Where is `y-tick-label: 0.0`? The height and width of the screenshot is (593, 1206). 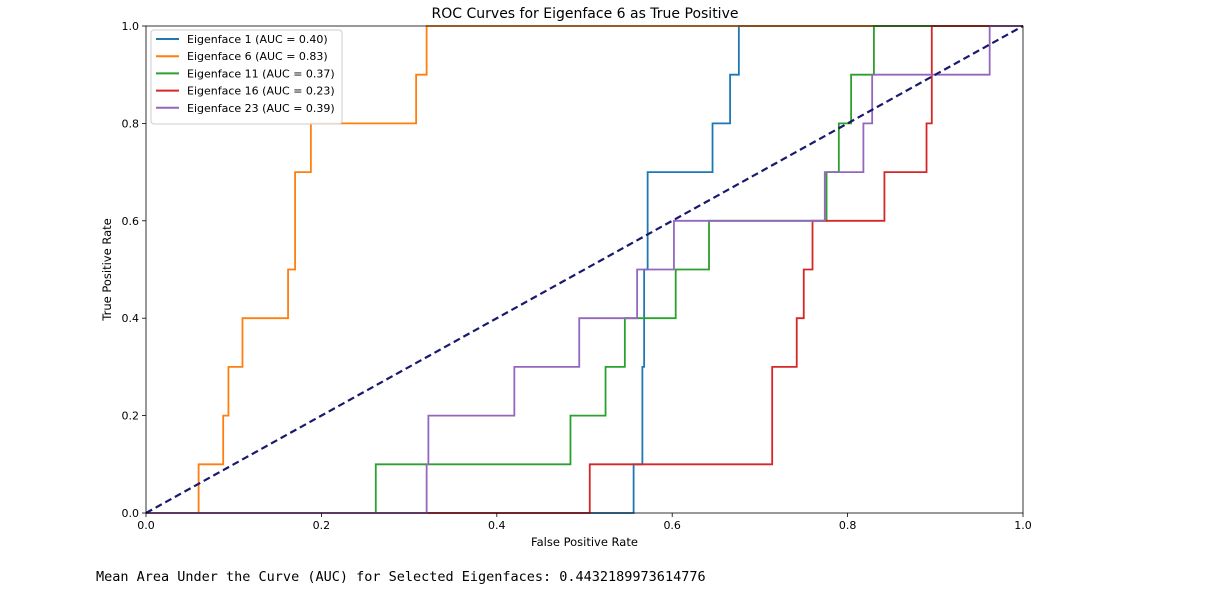
y-tick-label: 0.0 is located at coordinates (131, 513).